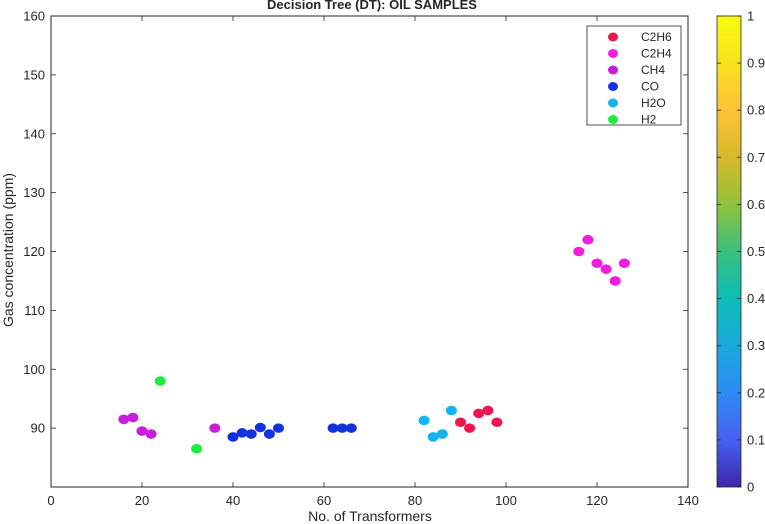  What do you see at coordinates (613, 103) in the screenshot?
I see `legend-marker-h2o` at bounding box center [613, 103].